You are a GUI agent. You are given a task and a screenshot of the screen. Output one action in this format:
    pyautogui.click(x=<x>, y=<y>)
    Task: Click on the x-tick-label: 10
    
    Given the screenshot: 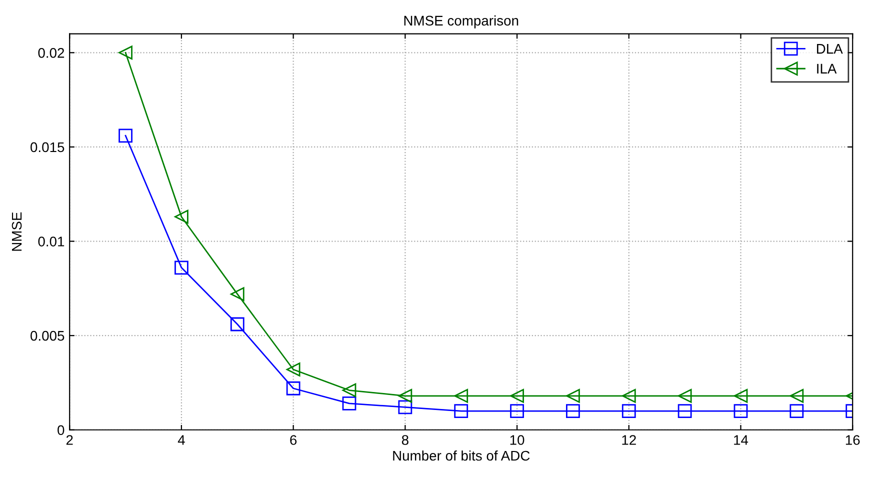 What is the action you would take?
    pyautogui.click(x=517, y=440)
    